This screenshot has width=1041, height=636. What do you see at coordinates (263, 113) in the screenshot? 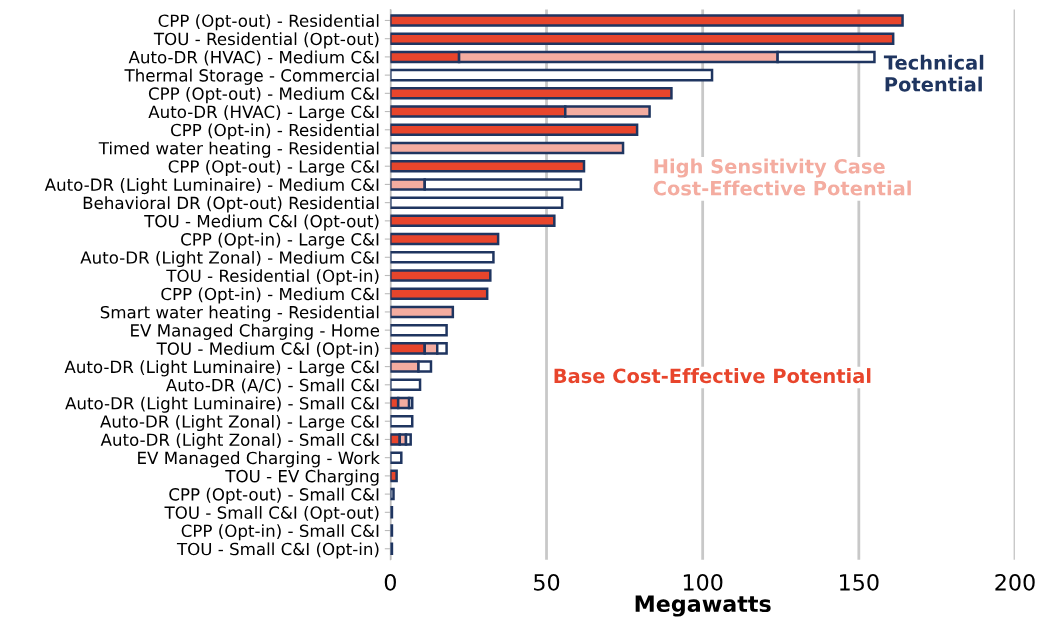
I see `y-tick-label: Auto-DR (HVAC) - Large C&I` at bounding box center [263, 113].